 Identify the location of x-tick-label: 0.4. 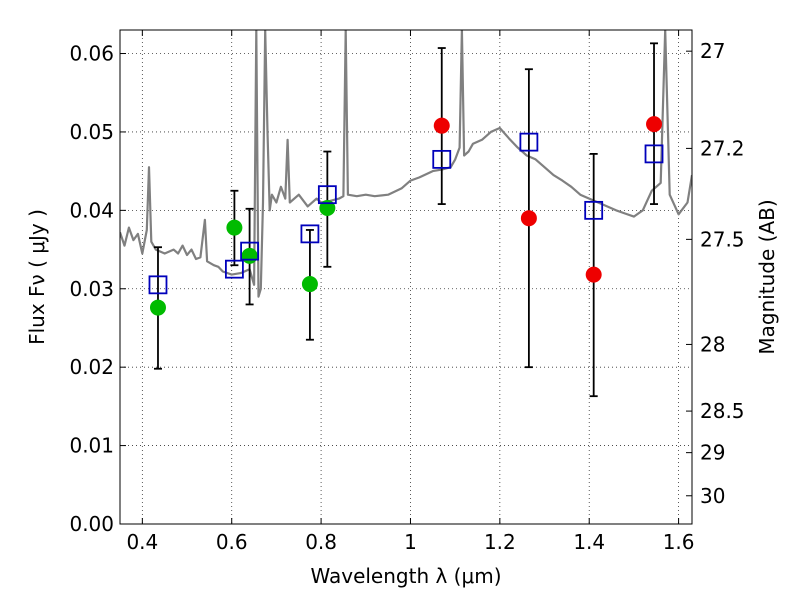
(142, 542).